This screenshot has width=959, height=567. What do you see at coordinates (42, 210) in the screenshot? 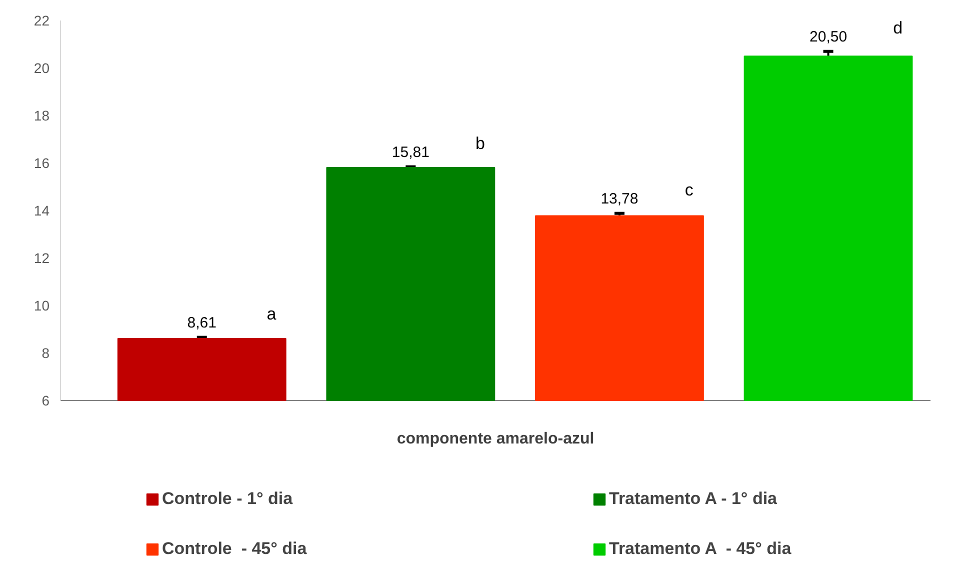
I see `y-tick-label: 14` at bounding box center [42, 210].